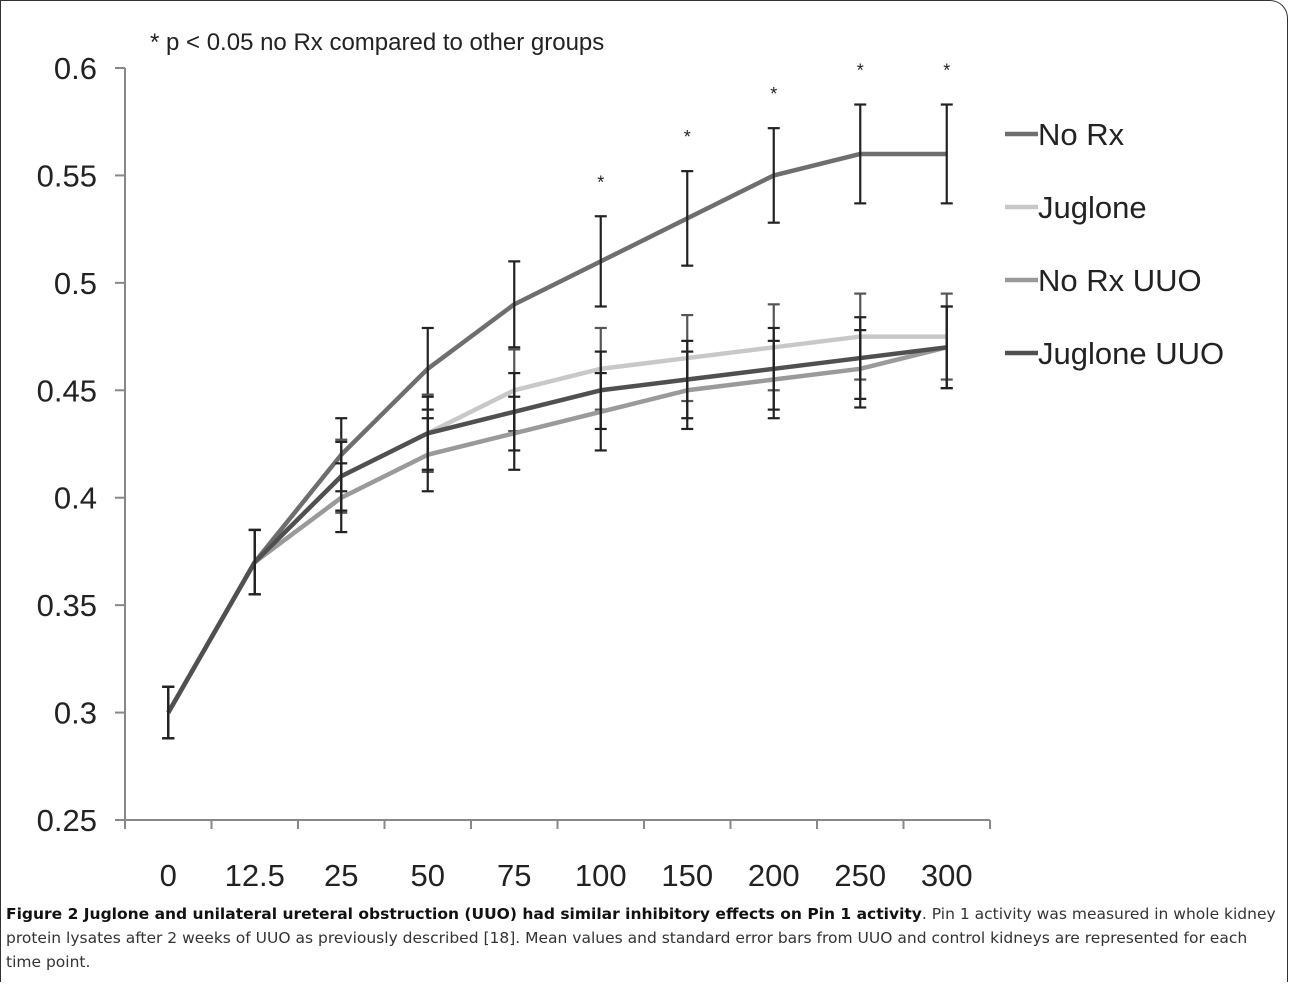 The image size is (1290, 984). I want to click on y-tick-label: 0.35, so click(67, 605).